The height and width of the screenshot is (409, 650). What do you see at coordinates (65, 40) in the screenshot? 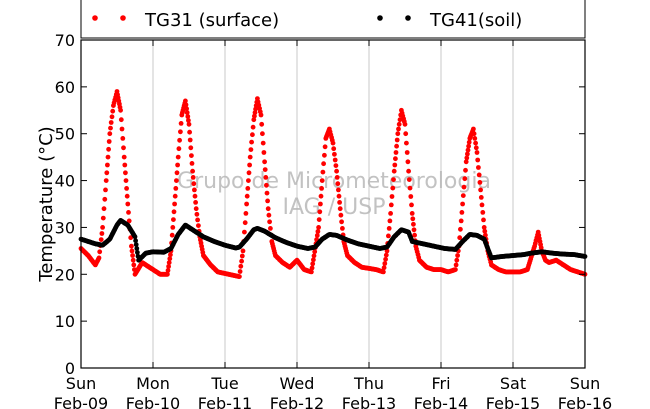
I see `y-tick-label: 70` at bounding box center [65, 40].